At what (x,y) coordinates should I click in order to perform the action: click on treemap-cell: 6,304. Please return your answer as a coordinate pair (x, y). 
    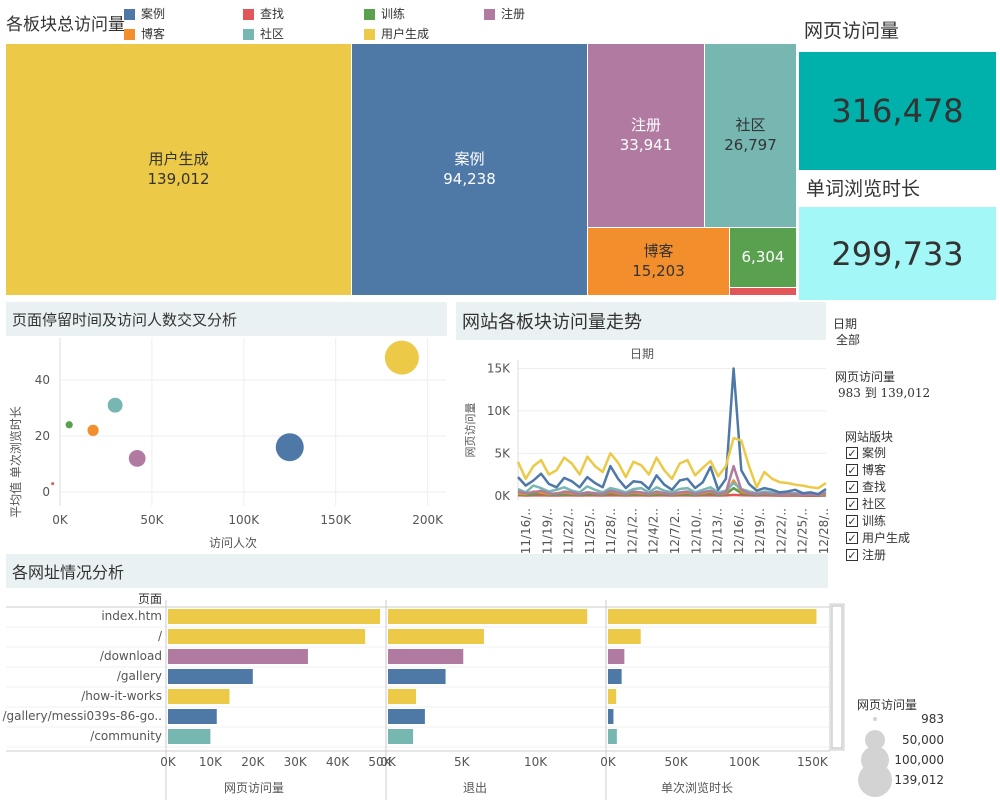
    Looking at the image, I should click on (763, 258).